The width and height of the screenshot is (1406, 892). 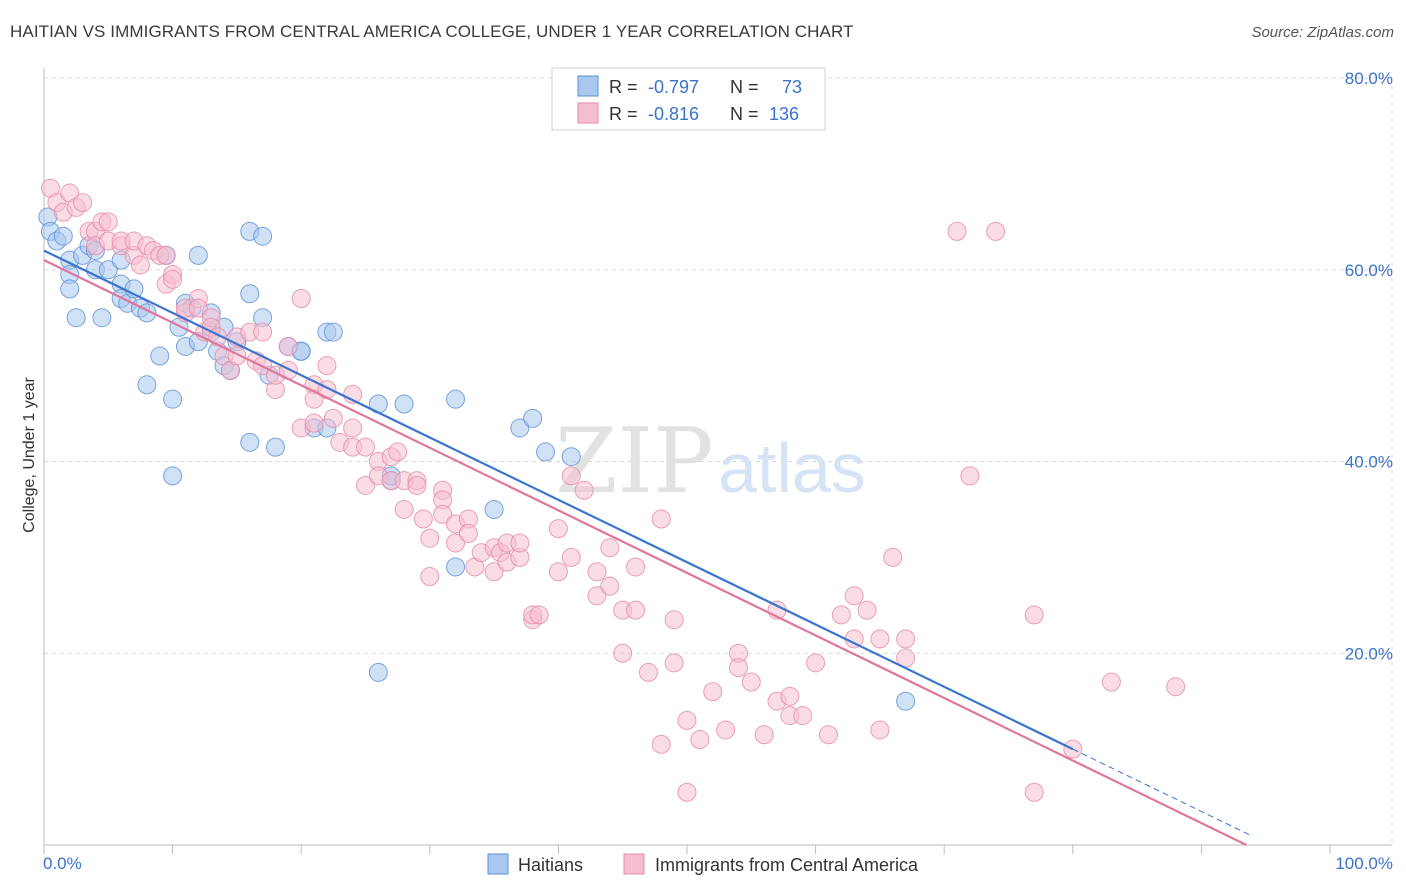 I want to click on legend-n-value-1: 73, so click(x=792, y=87).